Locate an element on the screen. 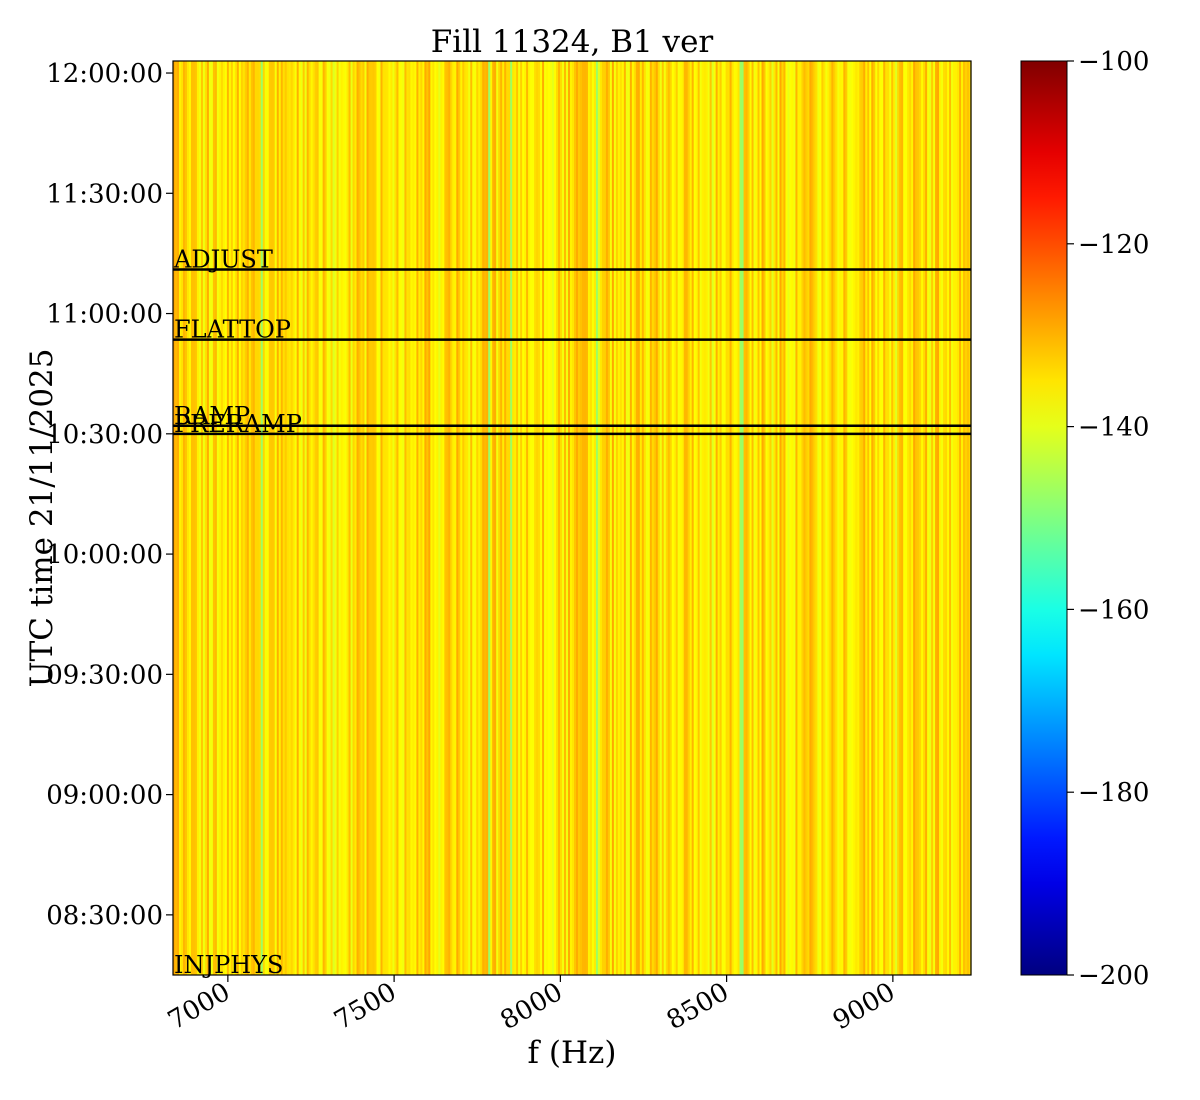 The width and height of the screenshot is (1200, 1100). colorbar is located at coordinates (1044, 518).